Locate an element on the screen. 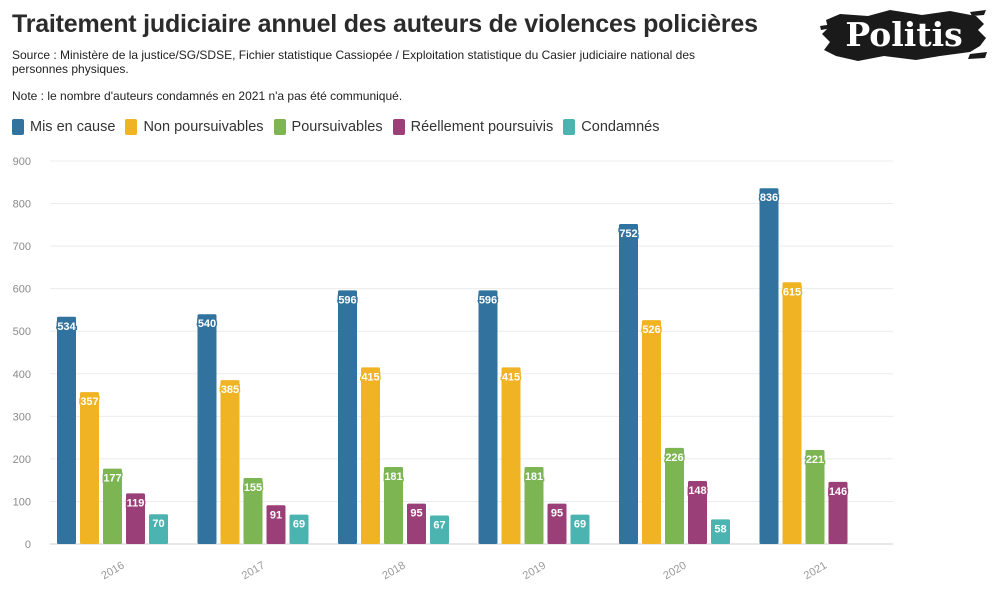  y-tick-label: 400 is located at coordinates (22, 375).